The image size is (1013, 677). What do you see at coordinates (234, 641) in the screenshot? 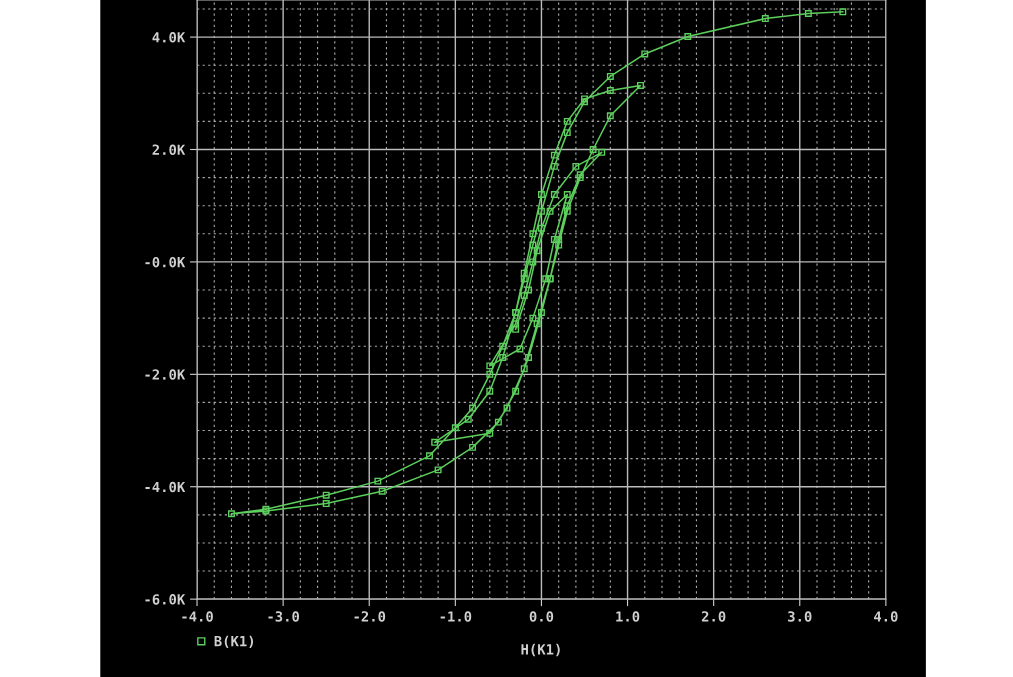
I see `legend-label: B(K1)` at bounding box center [234, 641].